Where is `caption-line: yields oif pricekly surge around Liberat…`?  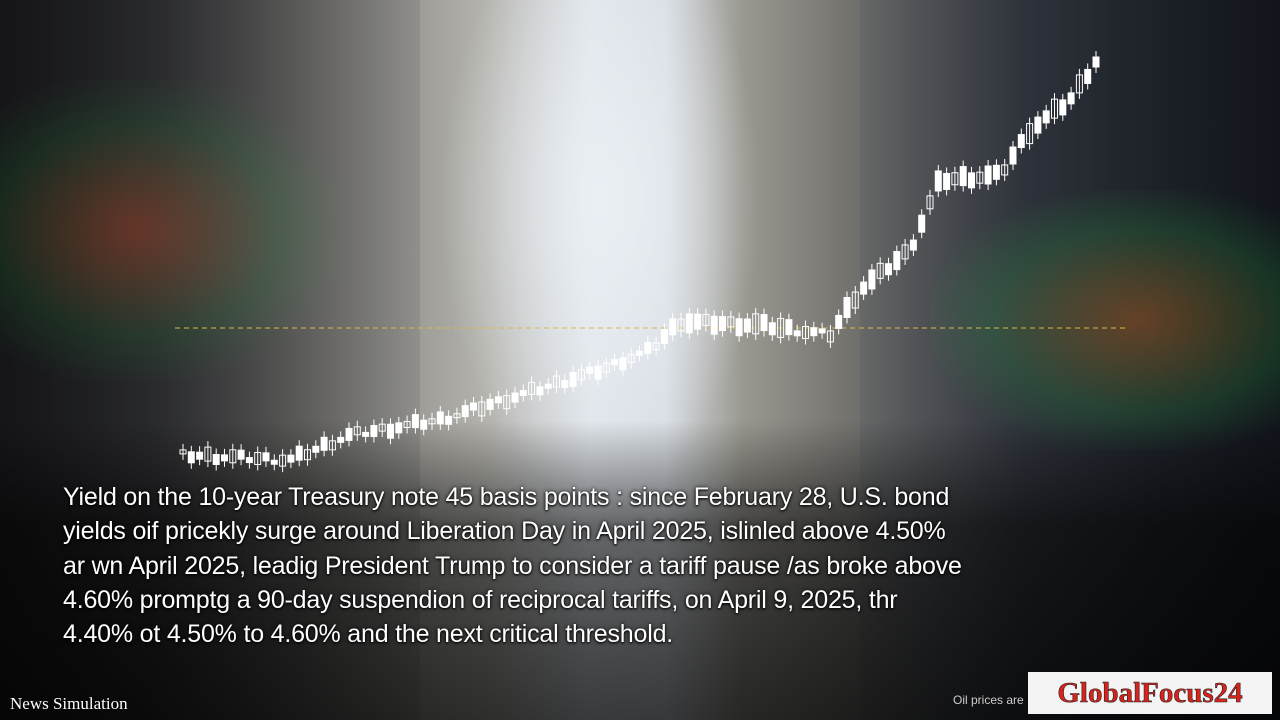
caption-line: yields oif pricekly surge around Liberat… is located at coordinates (504, 531).